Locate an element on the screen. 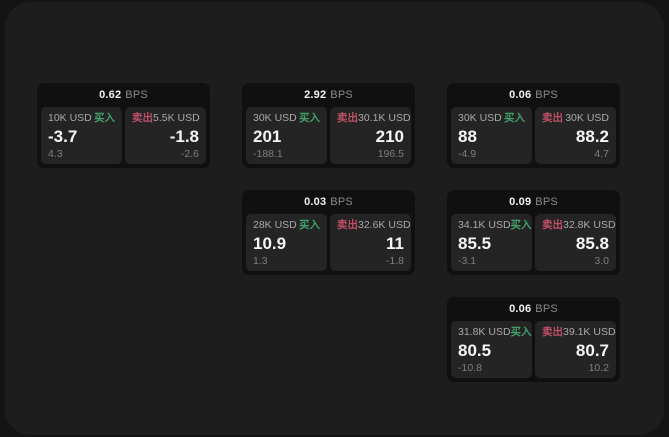 This screenshot has width=669, height=437. buy-amount: 28K USD is located at coordinates (275, 225).